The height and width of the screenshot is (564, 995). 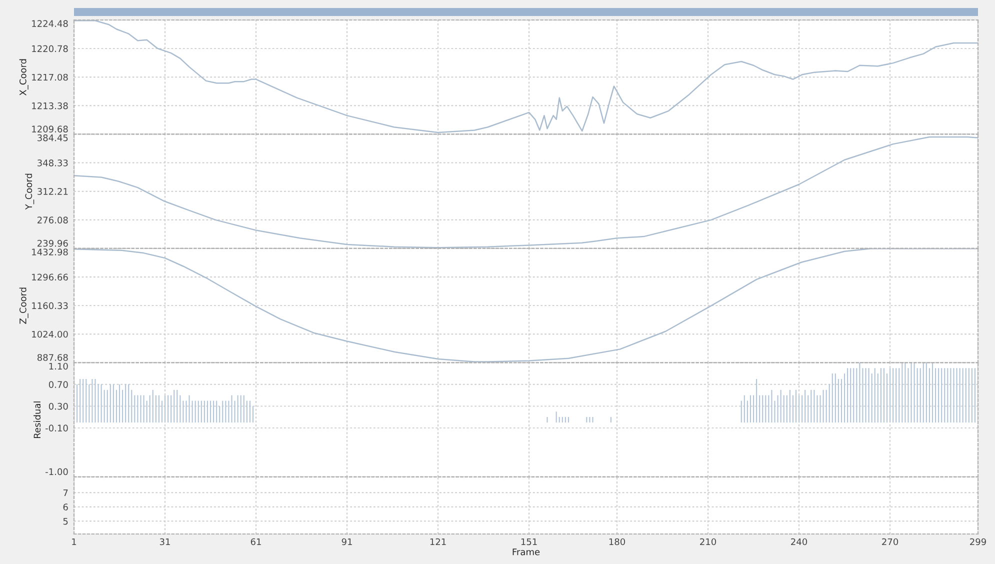 I want to click on y-tick-label: 0.30, so click(x=58, y=406).